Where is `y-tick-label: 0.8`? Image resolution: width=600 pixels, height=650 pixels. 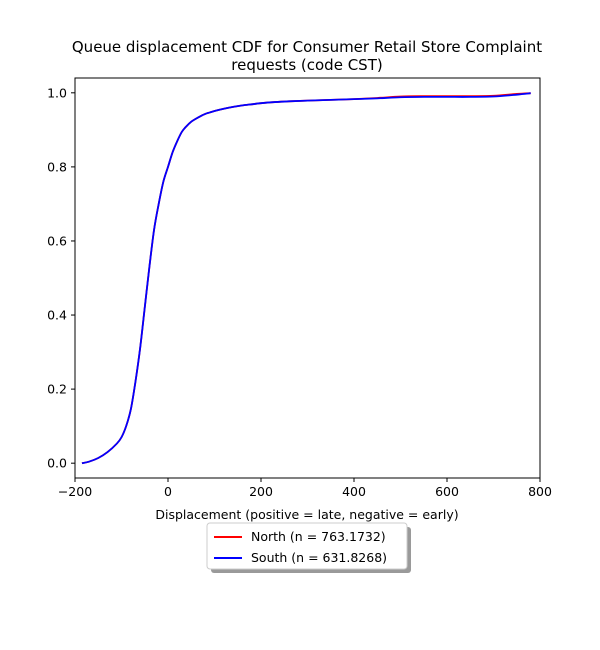 y-tick-label: 0.8 is located at coordinates (57, 166).